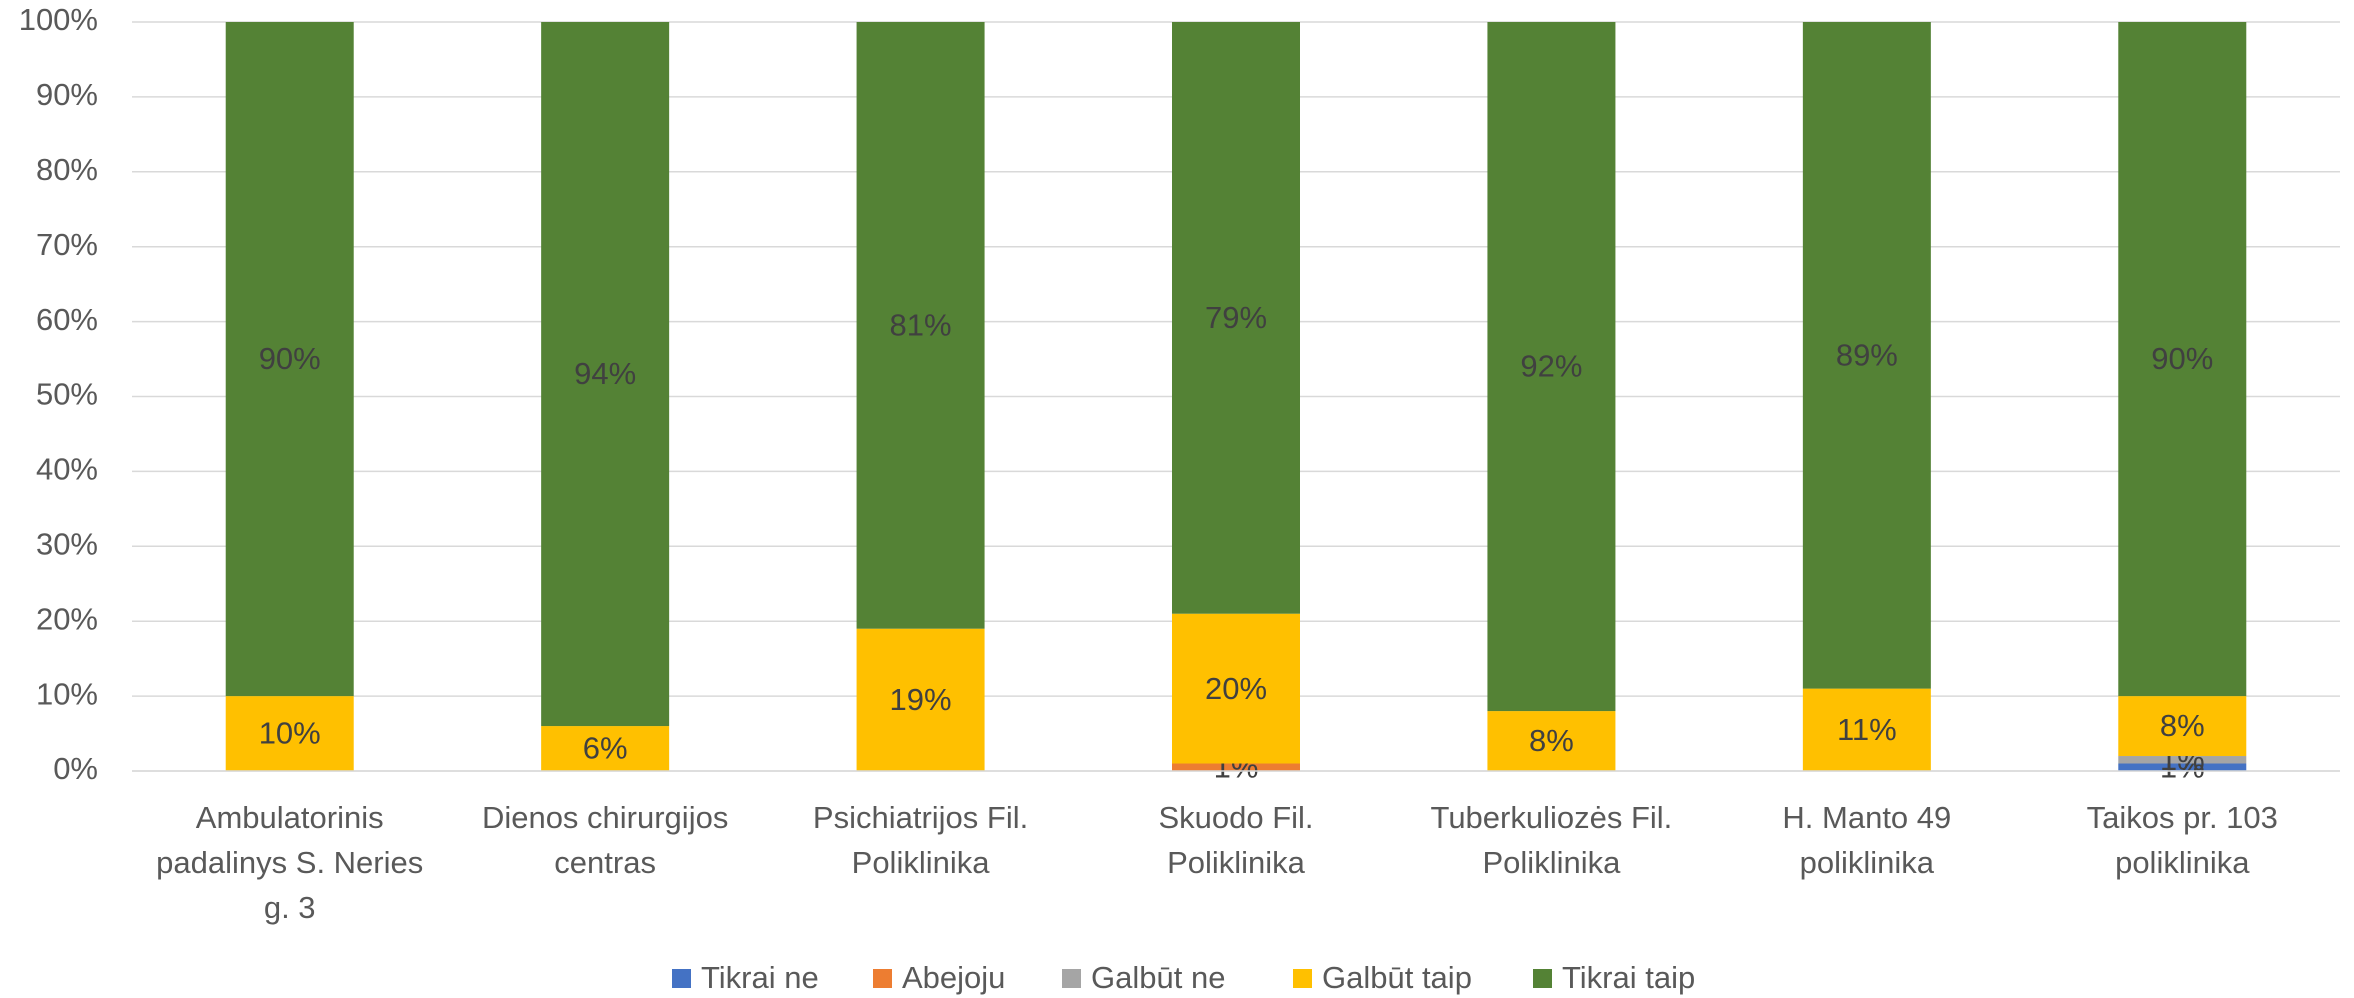 The height and width of the screenshot is (998, 2354). I want to click on legend-label: Tikrai taip, so click(1628, 977).